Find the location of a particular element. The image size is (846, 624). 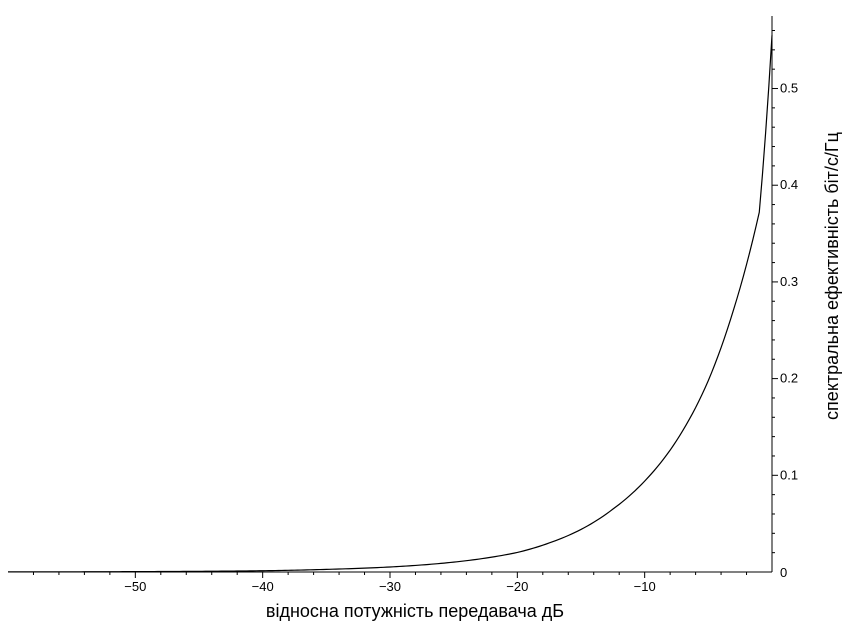

x-axis-title: відносна потужність передавача дБ is located at coordinates (415, 611).